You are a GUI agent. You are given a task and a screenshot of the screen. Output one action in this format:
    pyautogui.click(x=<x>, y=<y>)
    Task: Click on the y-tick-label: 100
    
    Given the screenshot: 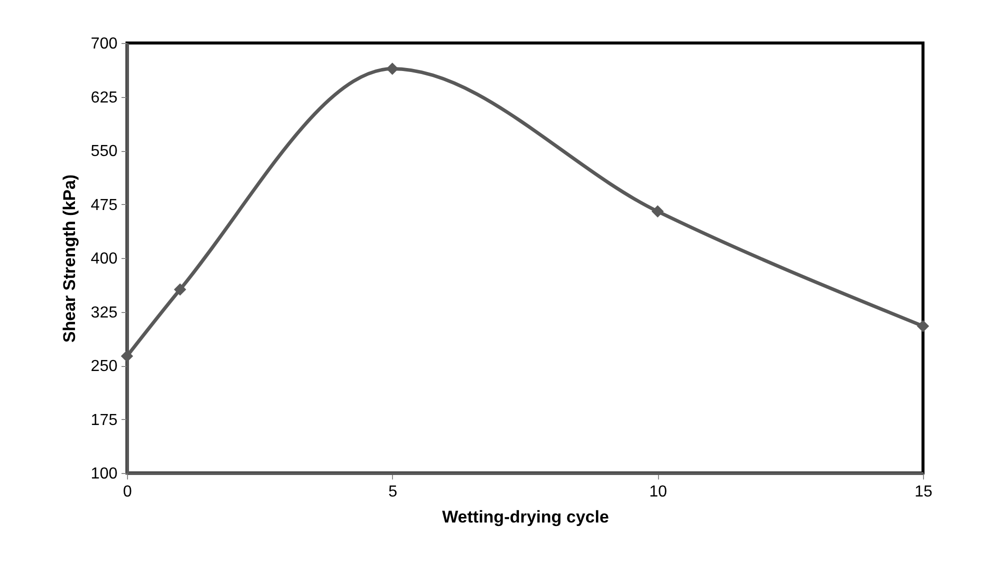 What is the action you would take?
    pyautogui.click(x=104, y=474)
    